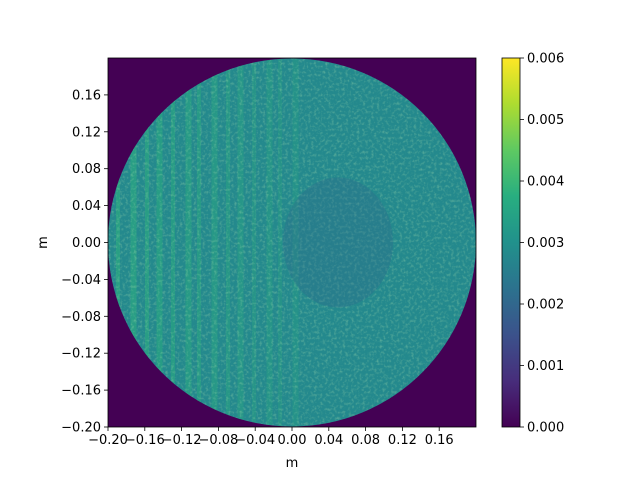 This screenshot has height=480, width=640. I want to click on y-tick-label: −0.08, so click(81, 317).